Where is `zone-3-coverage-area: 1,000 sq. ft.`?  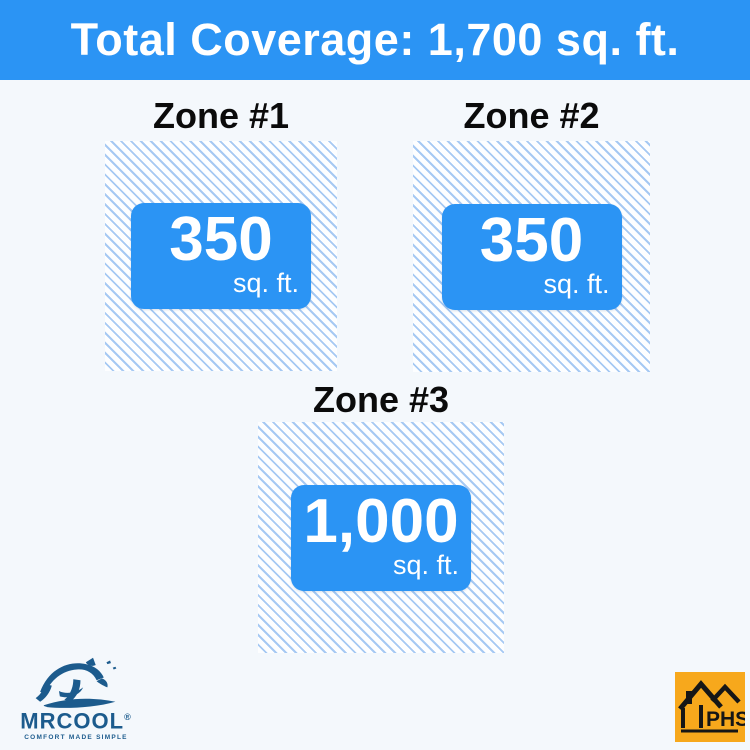 zone-3-coverage-area: 1,000 sq. ft. is located at coordinates (381, 537).